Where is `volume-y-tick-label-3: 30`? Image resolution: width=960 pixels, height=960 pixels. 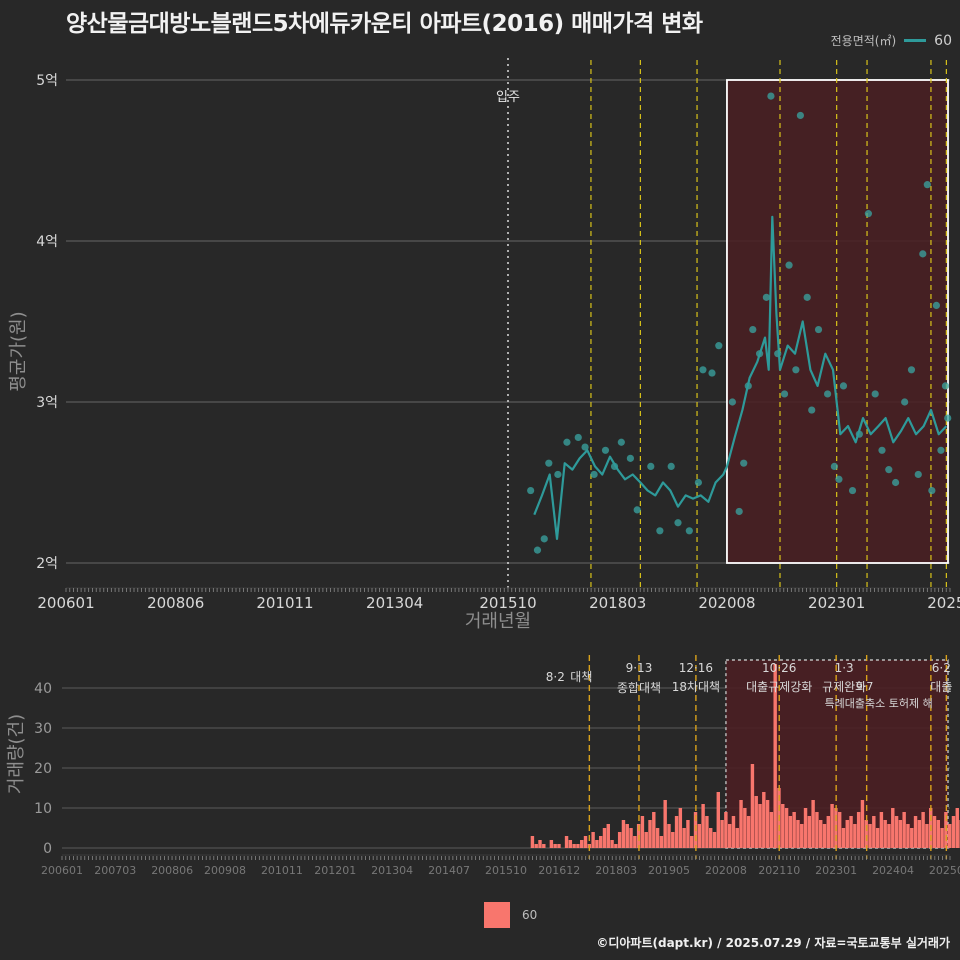 volume-y-tick-label-3: 30 is located at coordinates (43, 729).